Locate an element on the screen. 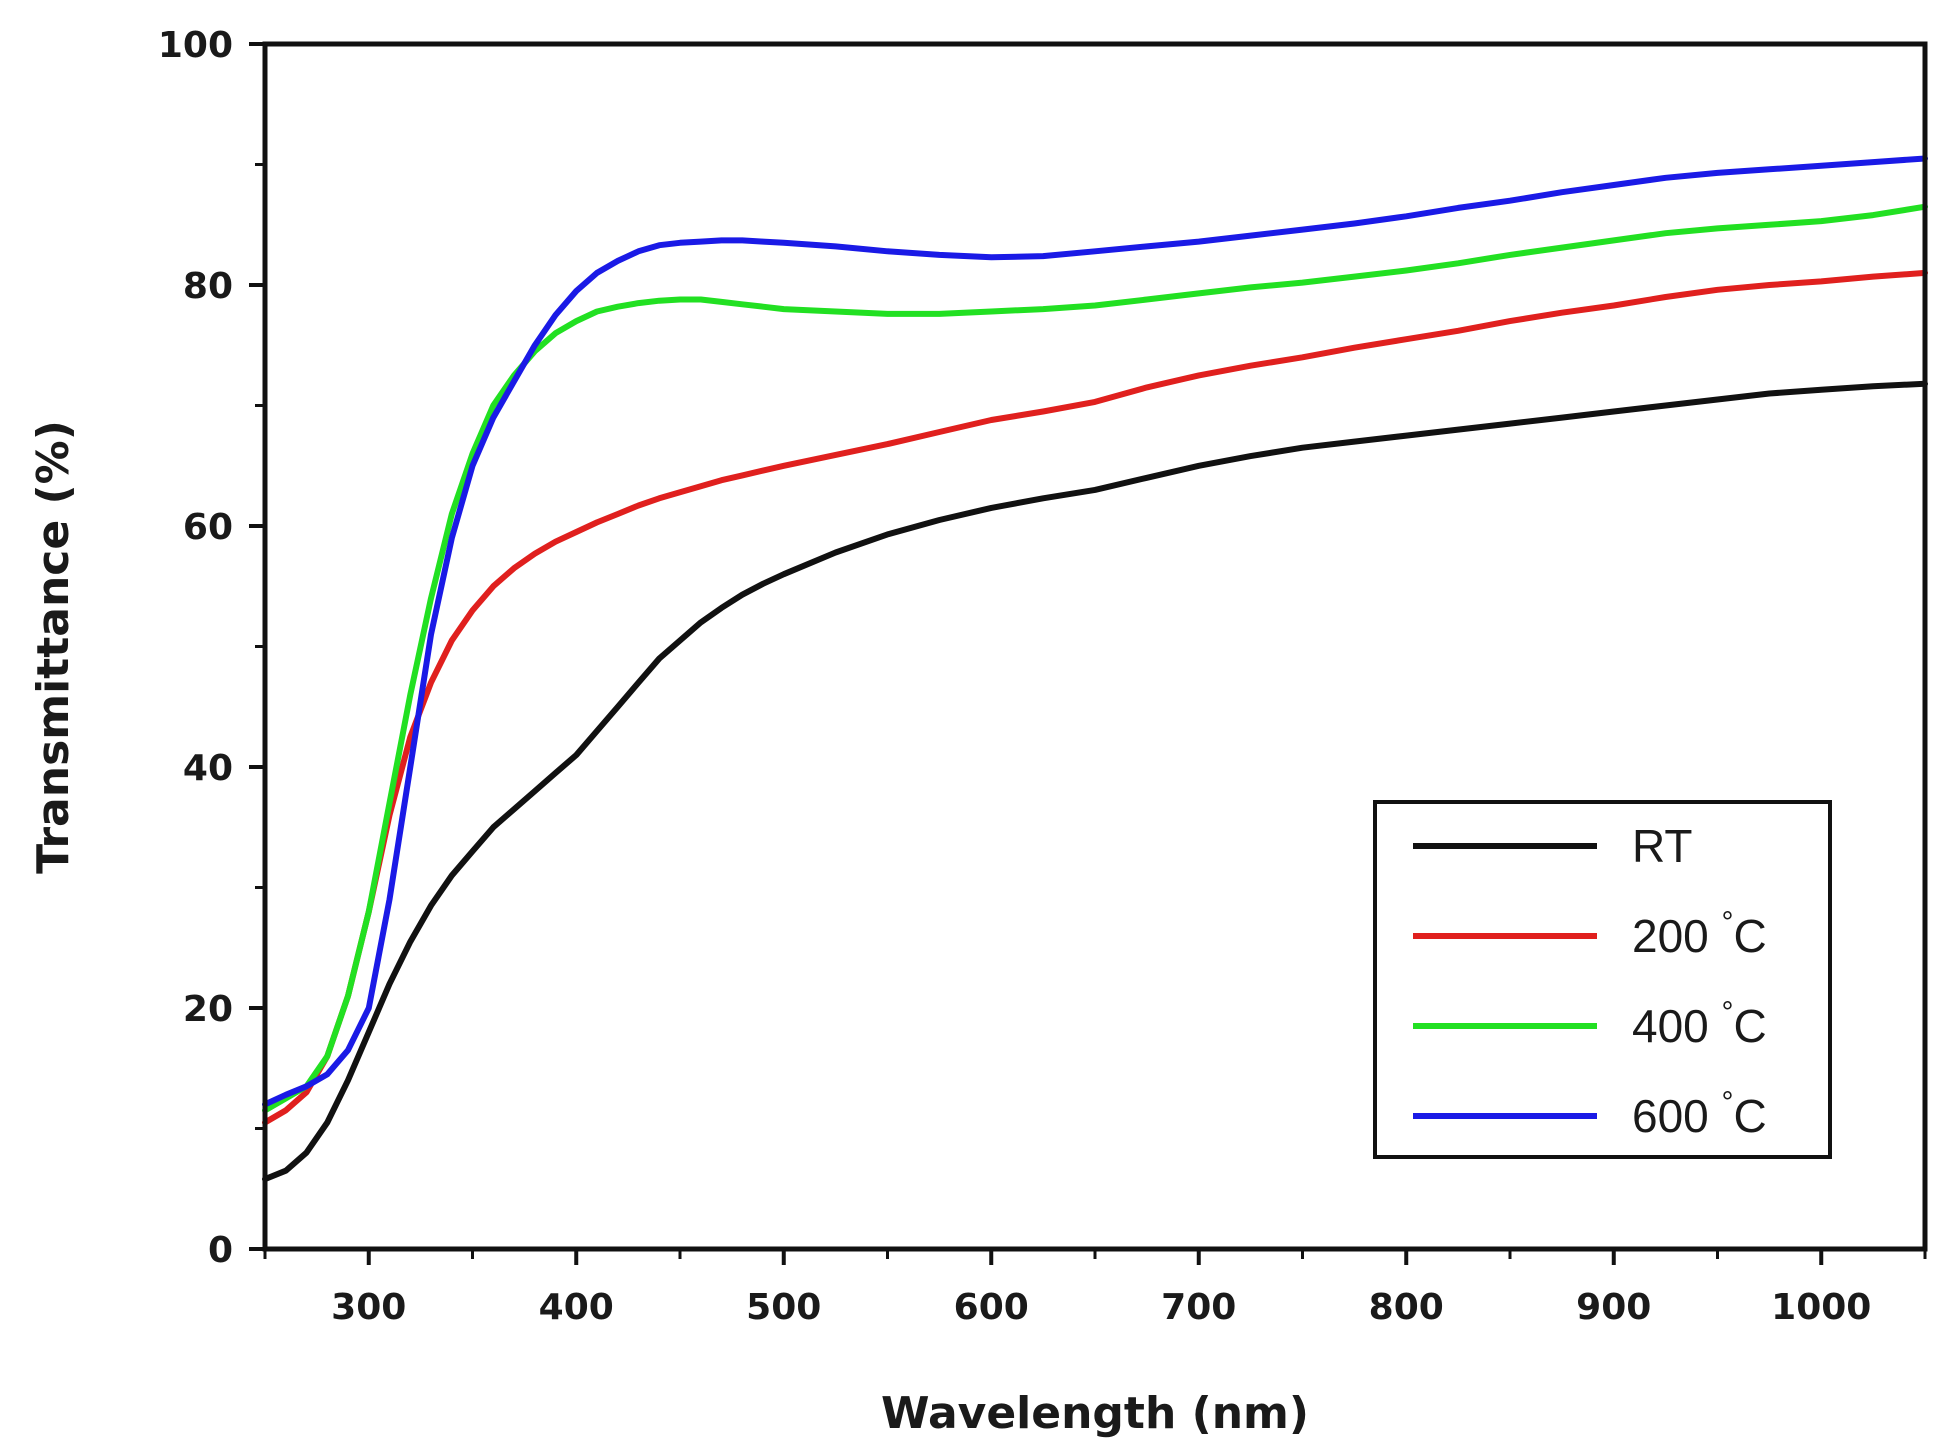 This screenshot has height=1448, width=1938. x-tick-label: 1000 is located at coordinates (1821, 1307).